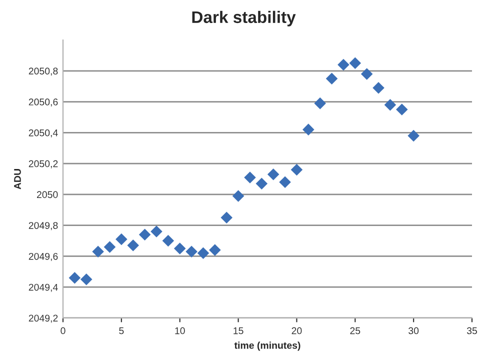 The height and width of the screenshot is (361, 487). I want to click on x-axis-title: time (minutes), so click(267, 346).